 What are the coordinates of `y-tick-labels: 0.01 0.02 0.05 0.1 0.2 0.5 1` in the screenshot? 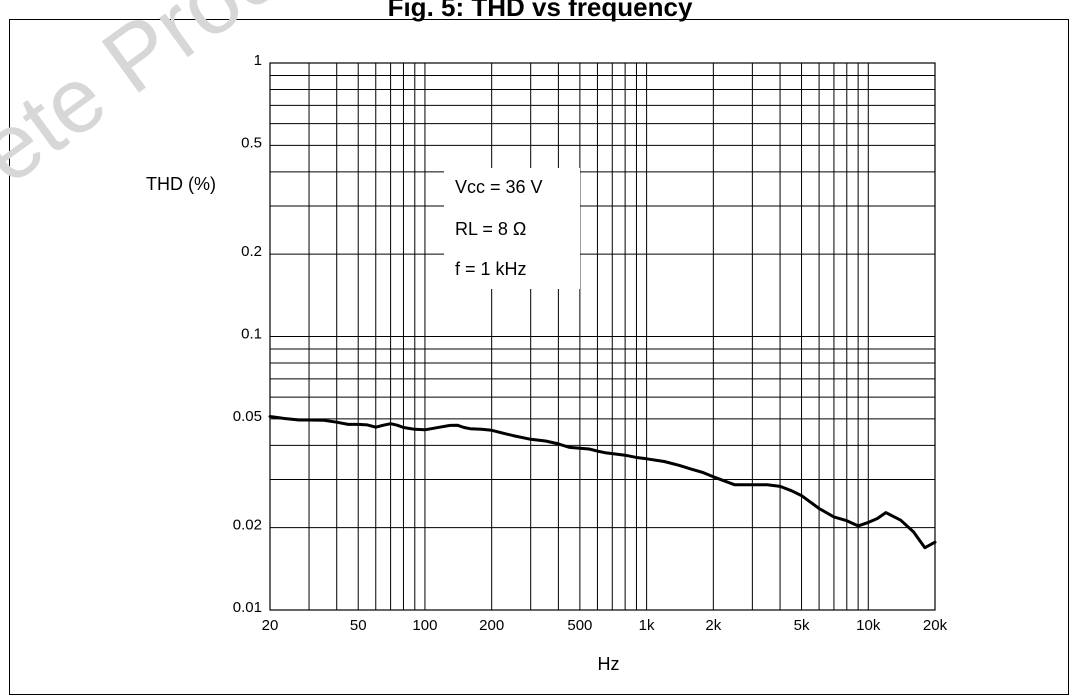 It's located at (247, 334).